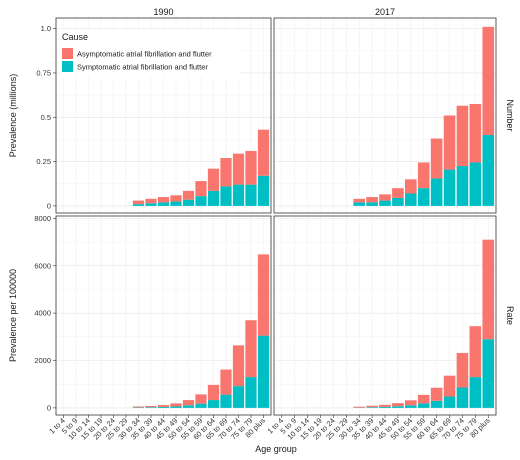  What do you see at coordinates (42, 218) in the screenshot?
I see `y-tick-label-rate-4: 8000` at bounding box center [42, 218].